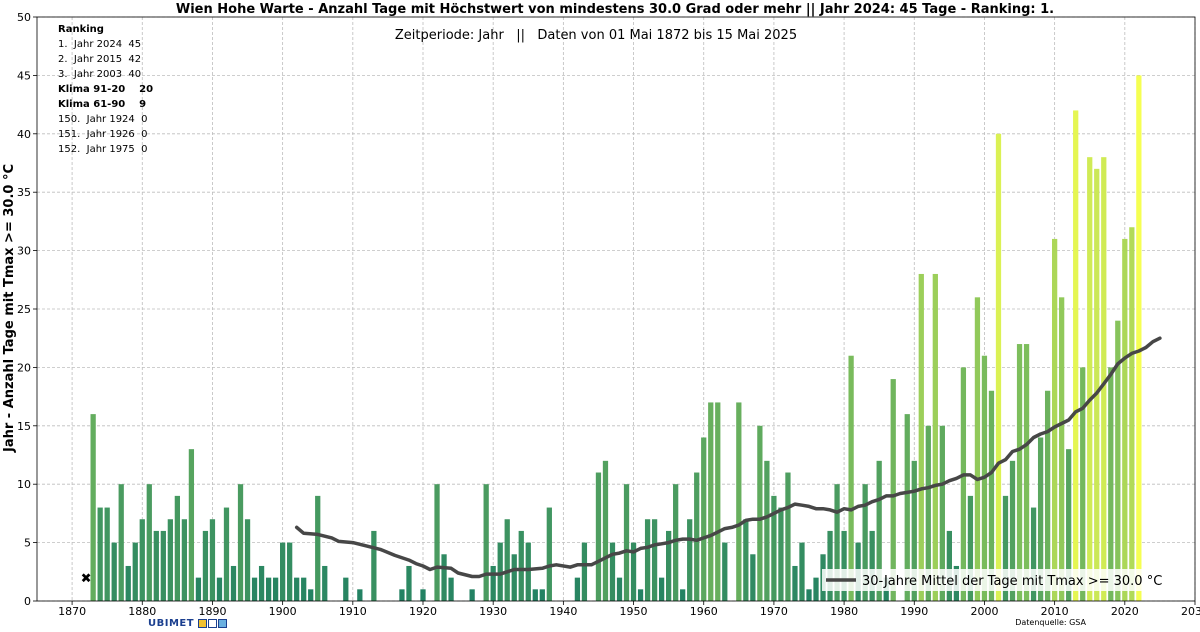 This screenshot has height=632, width=1200. Describe the element at coordinates (297, 589) in the screenshot. I see `bar-1902` at that location.